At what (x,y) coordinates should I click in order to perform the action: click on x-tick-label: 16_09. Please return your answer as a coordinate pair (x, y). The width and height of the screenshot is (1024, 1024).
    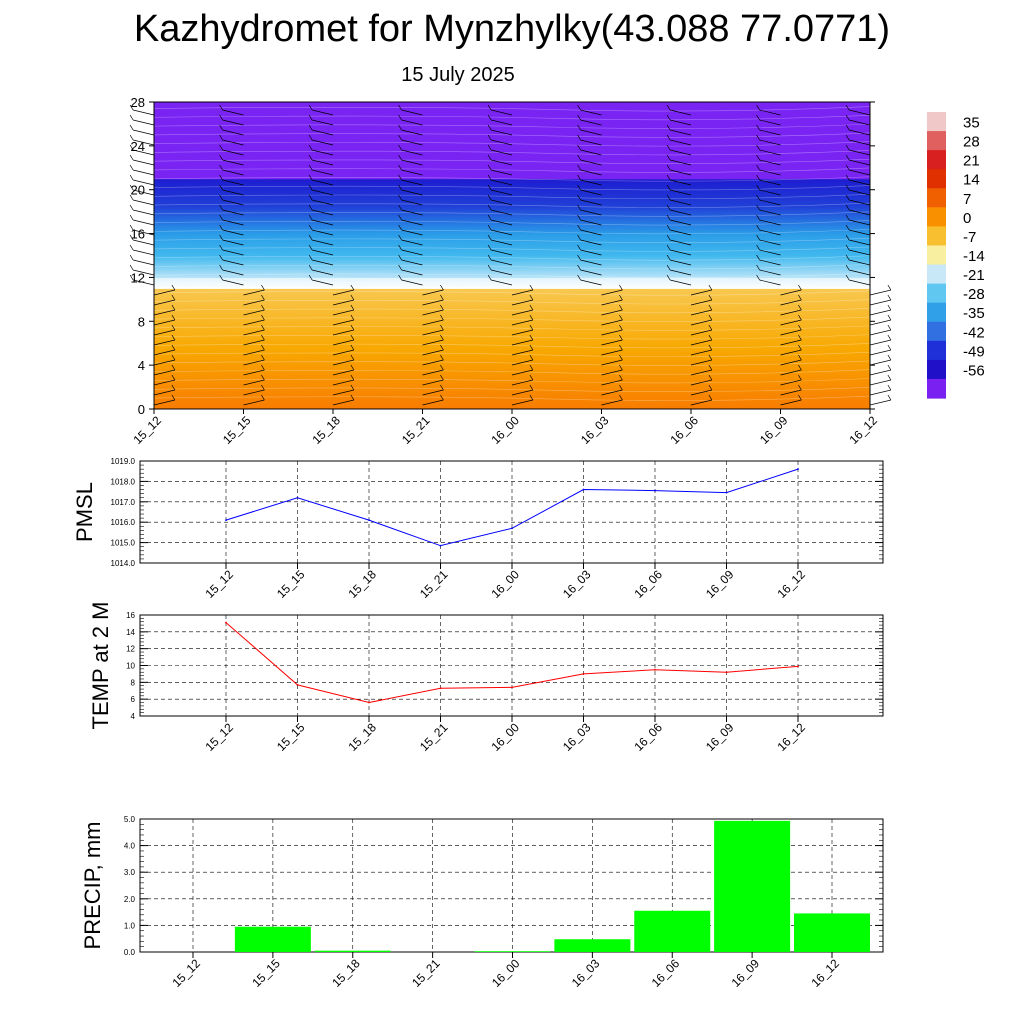
    Looking at the image, I should click on (774, 430).